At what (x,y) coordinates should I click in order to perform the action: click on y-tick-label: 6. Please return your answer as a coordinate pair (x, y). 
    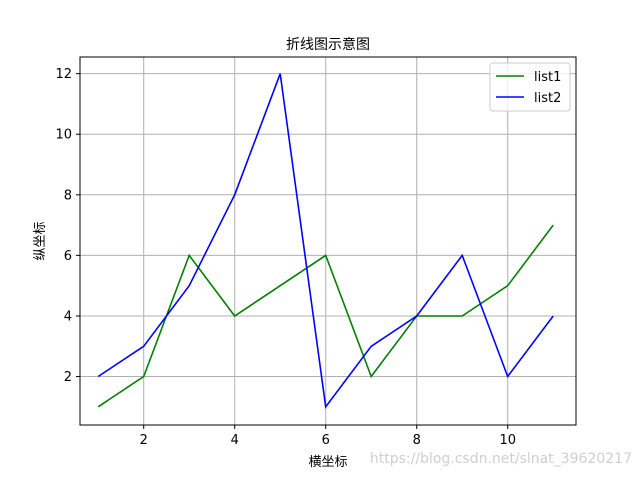
    Looking at the image, I should click on (68, 256).